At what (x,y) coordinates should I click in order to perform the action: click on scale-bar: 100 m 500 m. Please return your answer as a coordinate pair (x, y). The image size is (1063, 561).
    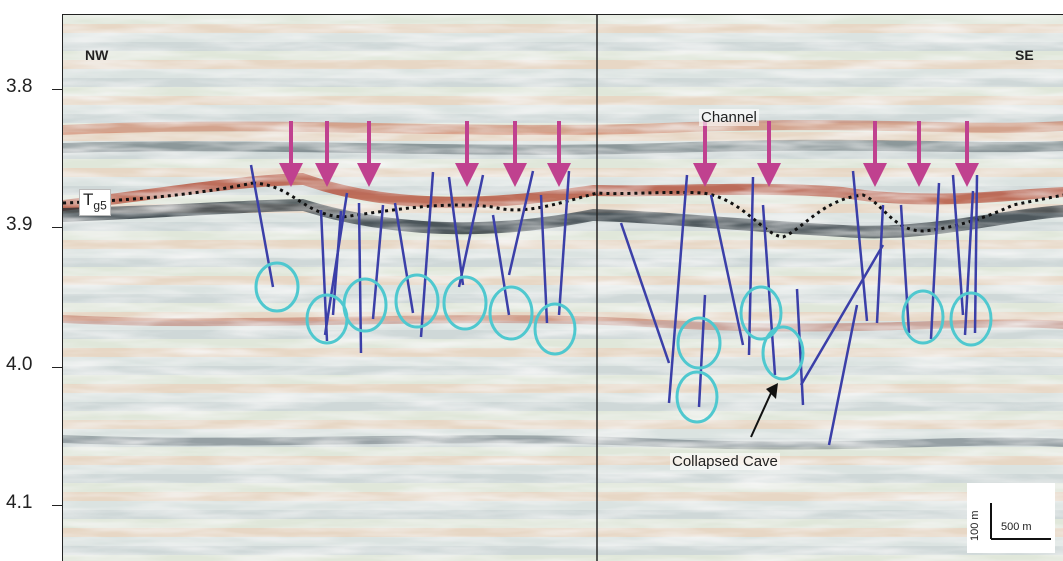
    Looking at the image, I should click on (1011, 518).